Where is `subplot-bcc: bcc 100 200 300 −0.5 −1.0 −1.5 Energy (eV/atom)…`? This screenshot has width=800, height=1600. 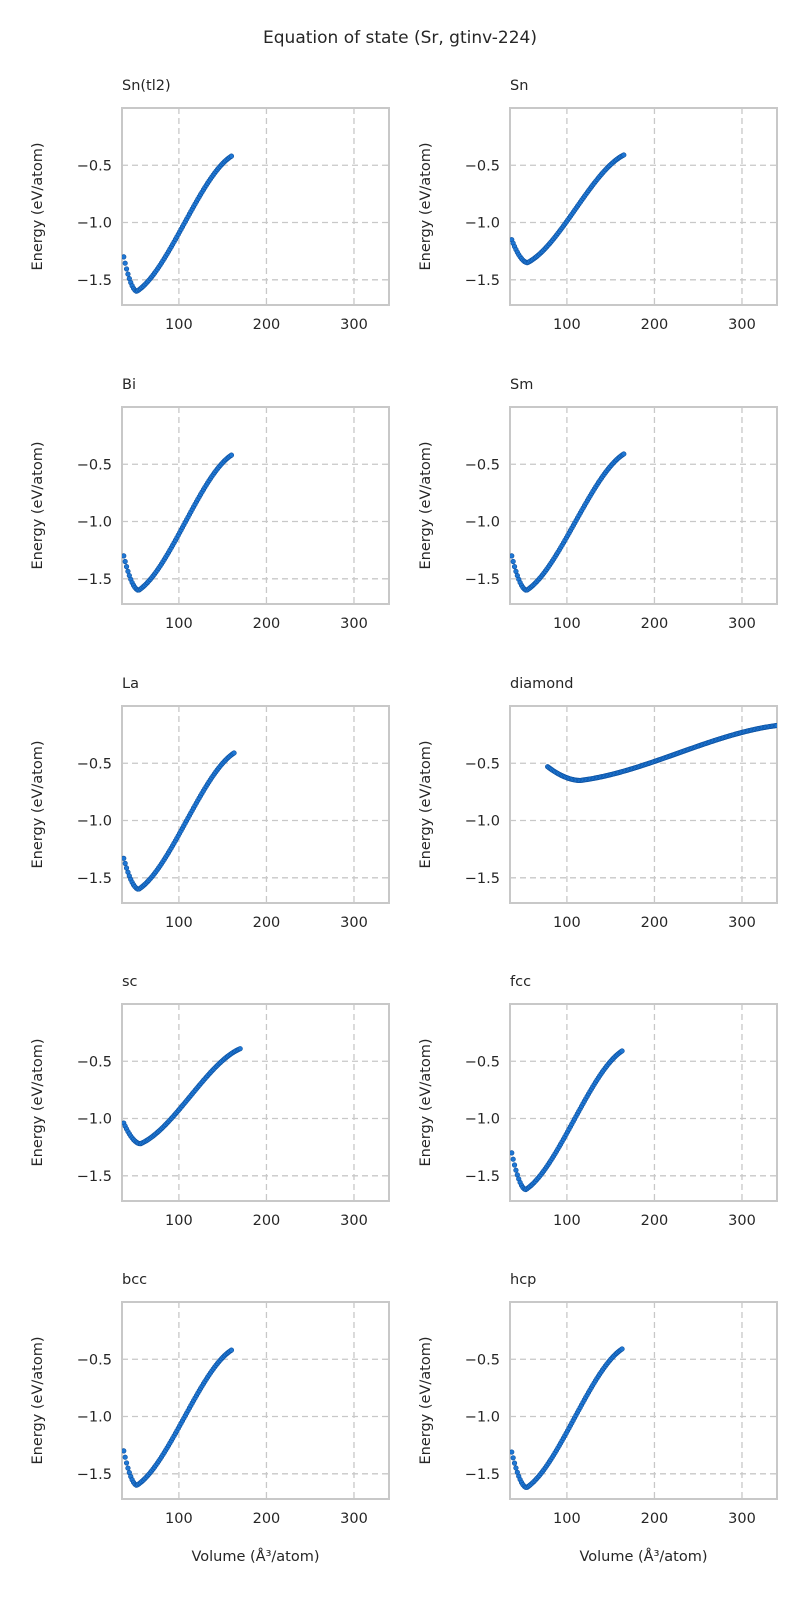
subplot-bcc: bcc 100 200 300 −0.5 −1.0 −1.5 Energy (eV/atom)… is located at coordinates (210, 1418).